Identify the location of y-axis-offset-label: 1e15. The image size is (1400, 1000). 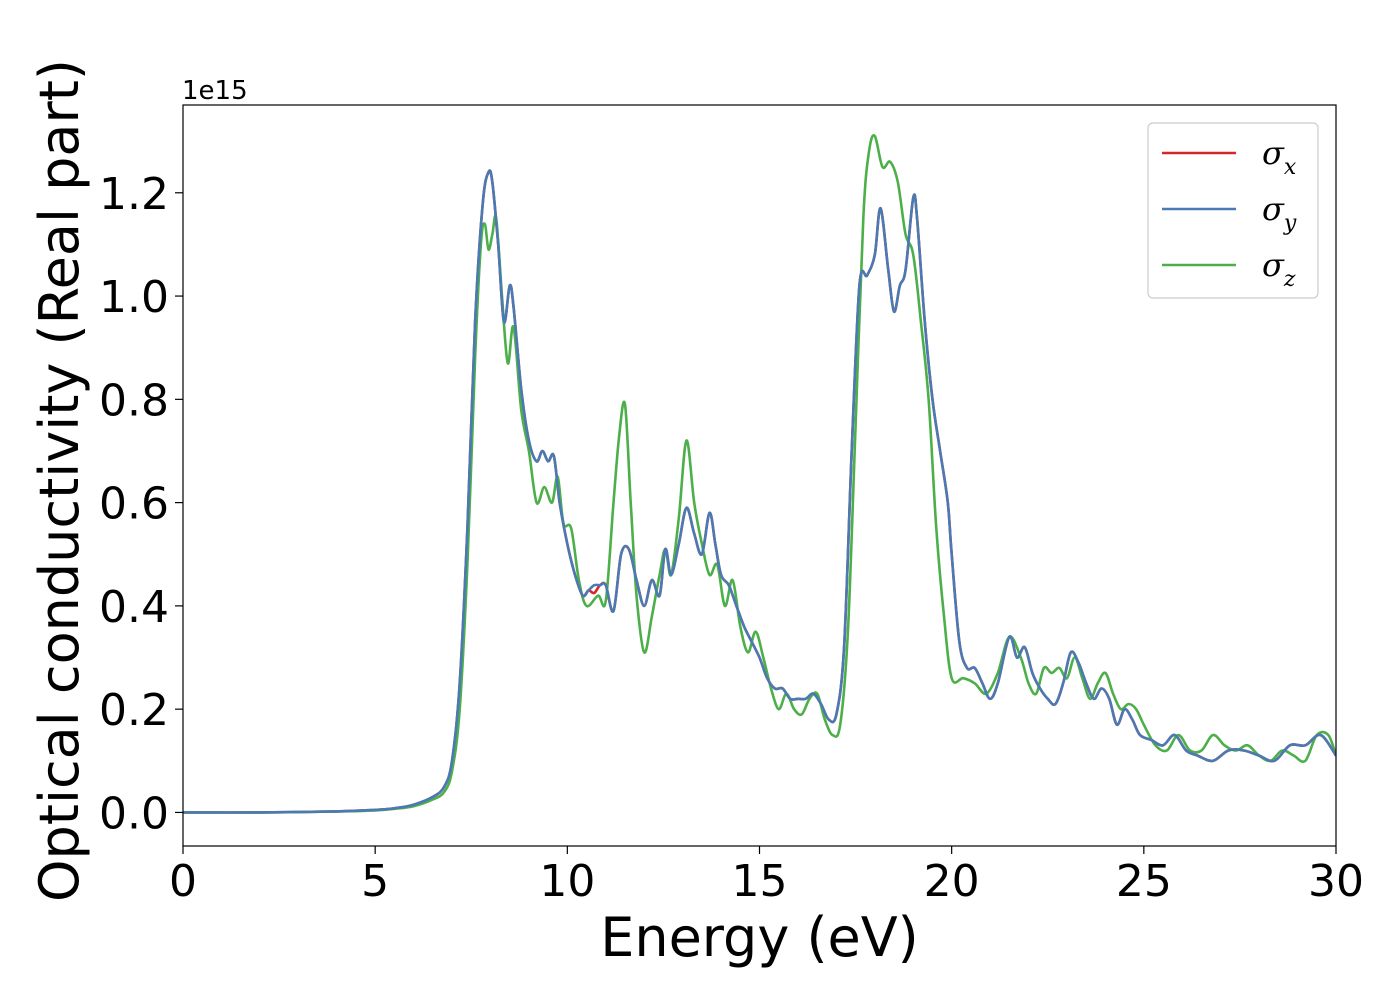
(215, 91).